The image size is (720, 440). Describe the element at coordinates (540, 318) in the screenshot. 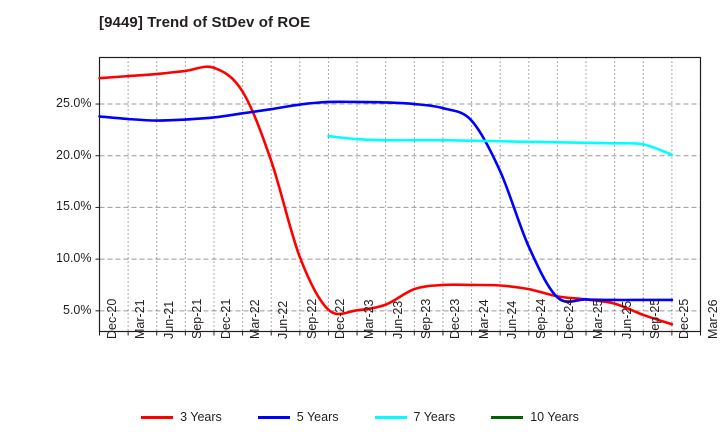

I see `x-axis-tick-label: Sep-24` at that location.